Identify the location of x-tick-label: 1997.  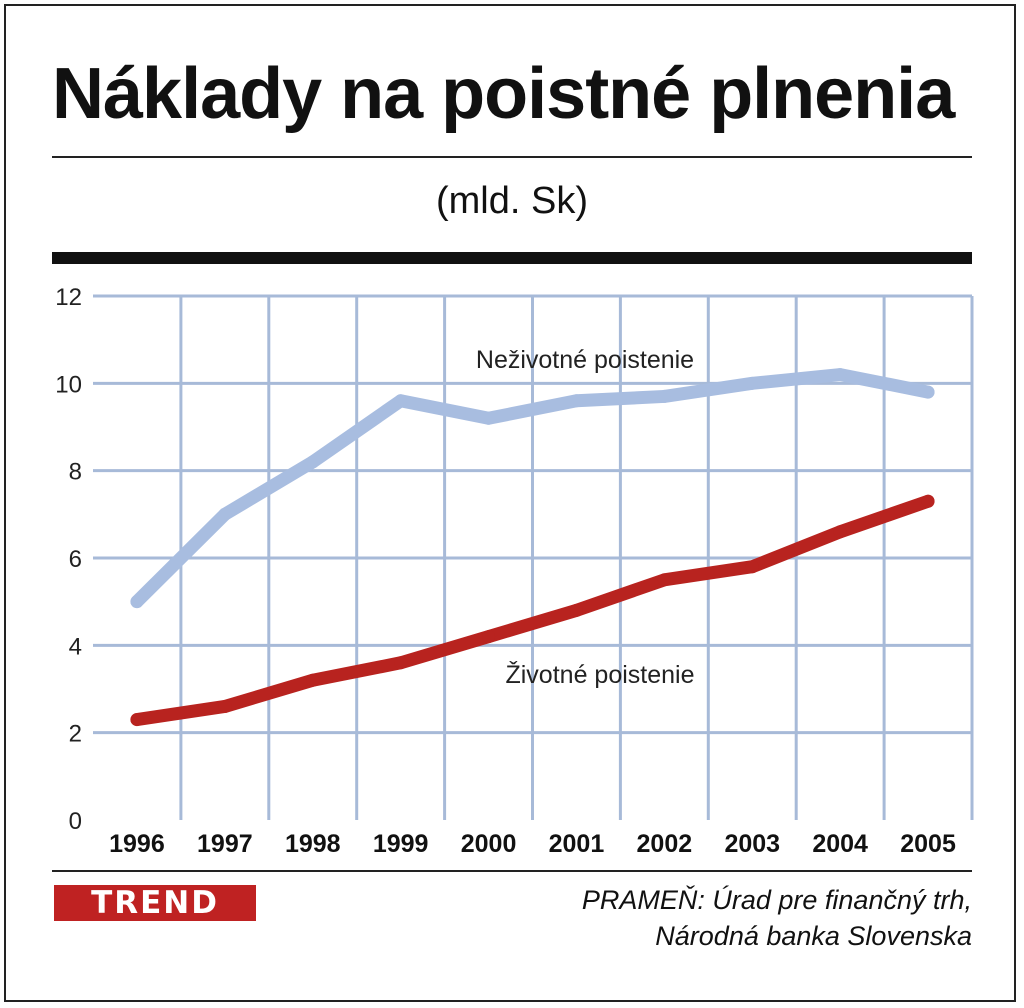
(225, 844).